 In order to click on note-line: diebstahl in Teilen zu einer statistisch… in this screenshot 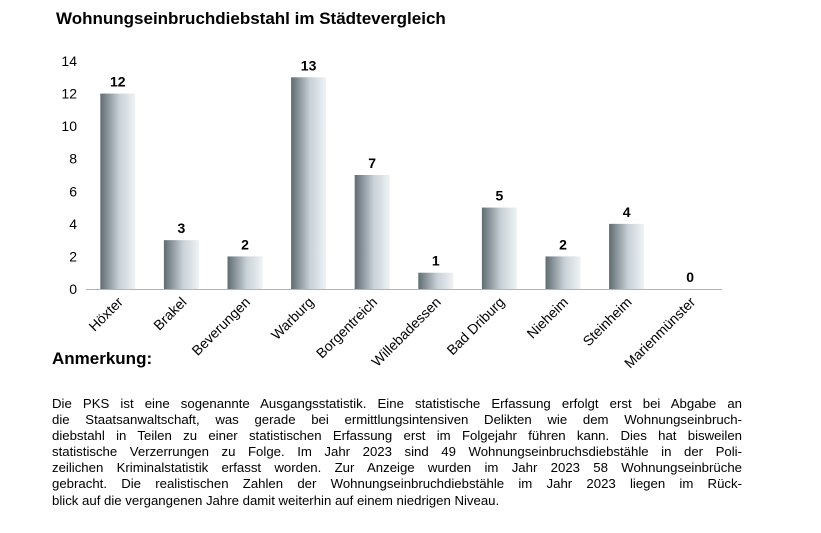, I will do `click(397, 436)`.